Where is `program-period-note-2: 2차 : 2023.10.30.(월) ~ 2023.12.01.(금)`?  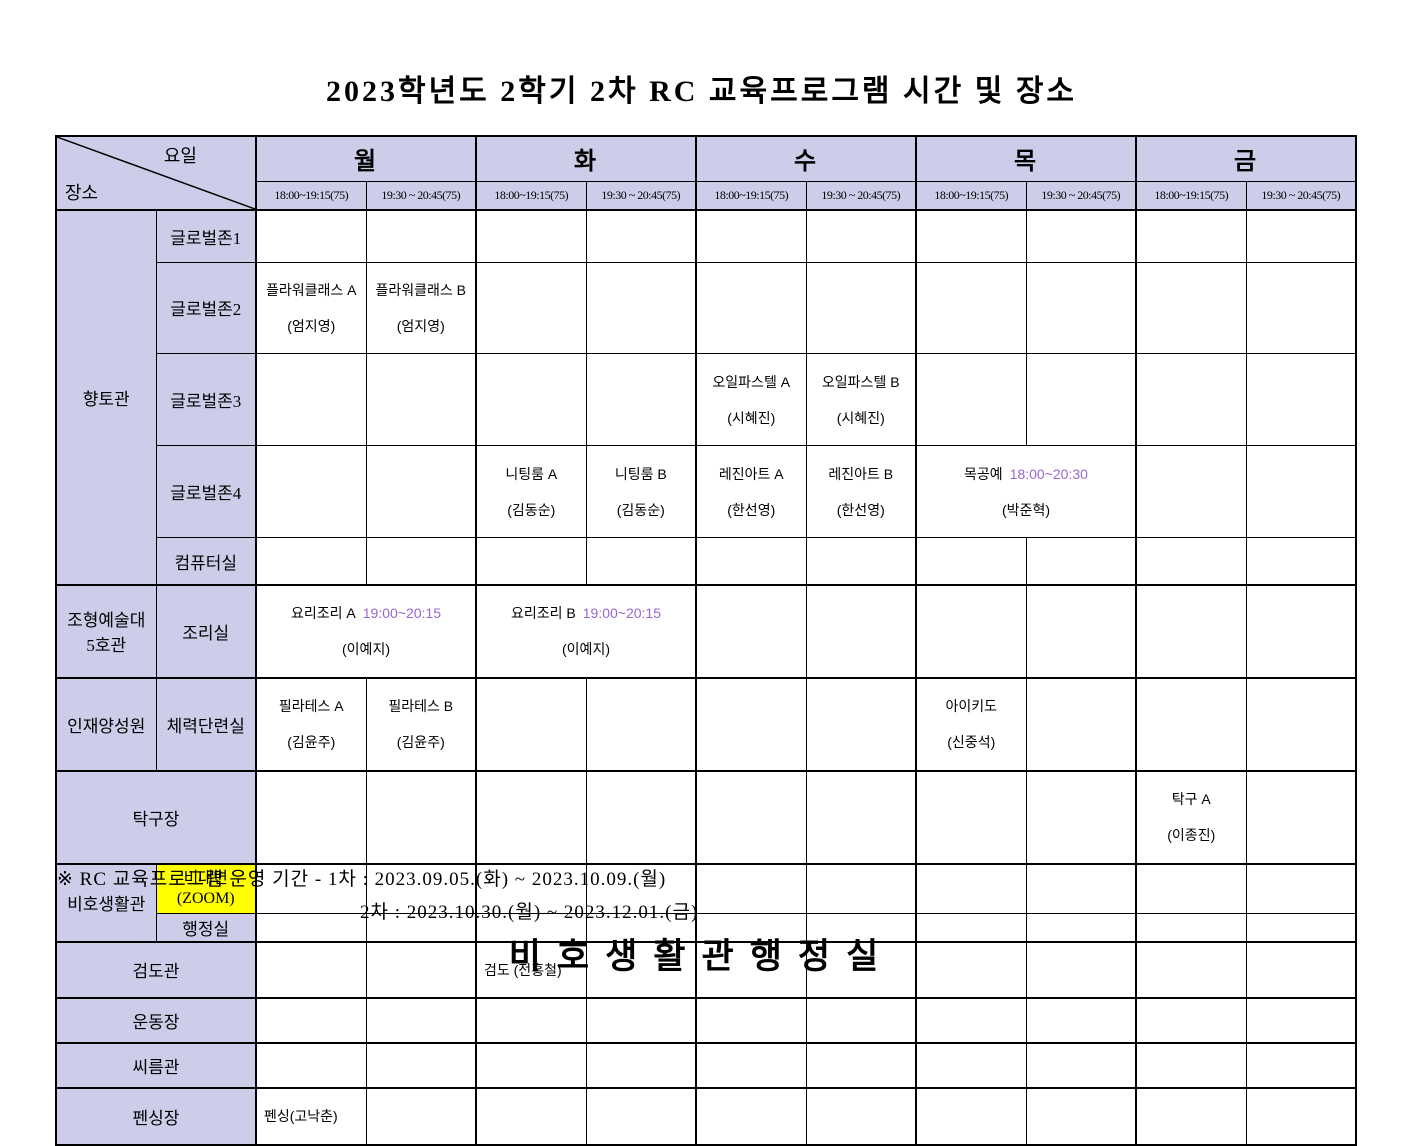 program-period-note-2: 2차 : 2023.10.30.(월) ~ 2023.12.01.(금) is located at coordinates (529, 912).